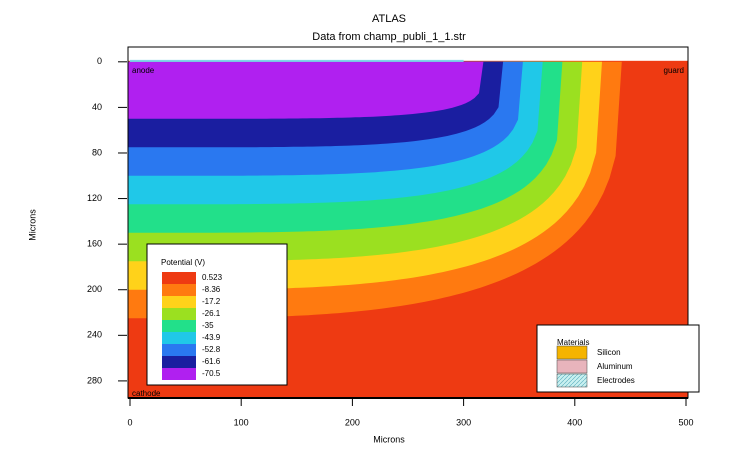  Describe the element at coordinates (389, 19) in the screenshot. I see `chart-title: ATLAS` at that location.